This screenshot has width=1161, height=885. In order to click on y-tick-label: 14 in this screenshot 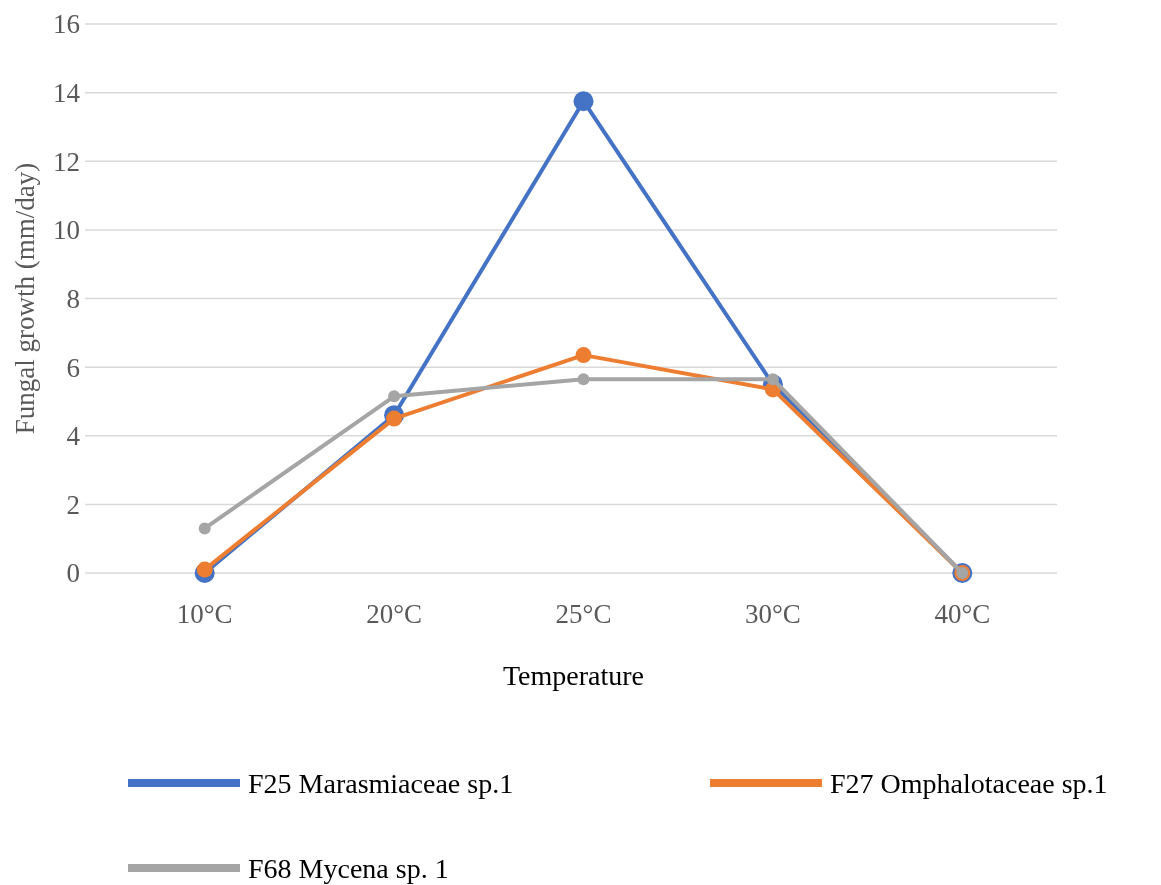, I will do `click(67, 93)`.